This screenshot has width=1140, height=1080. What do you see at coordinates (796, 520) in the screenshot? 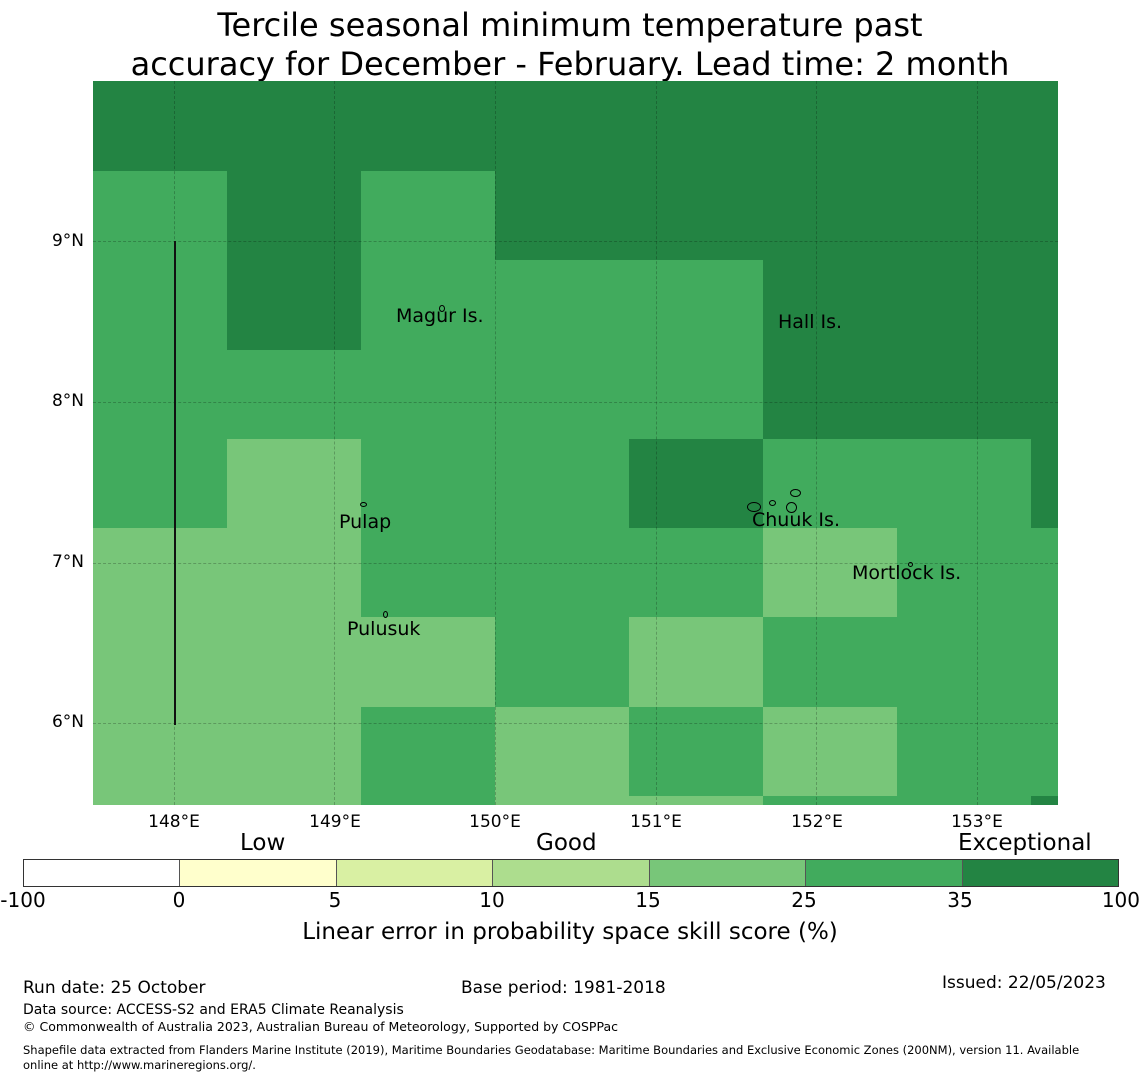
I see `place-label-chuuk: Chuuk Is.` at bounding box center [796, 520].